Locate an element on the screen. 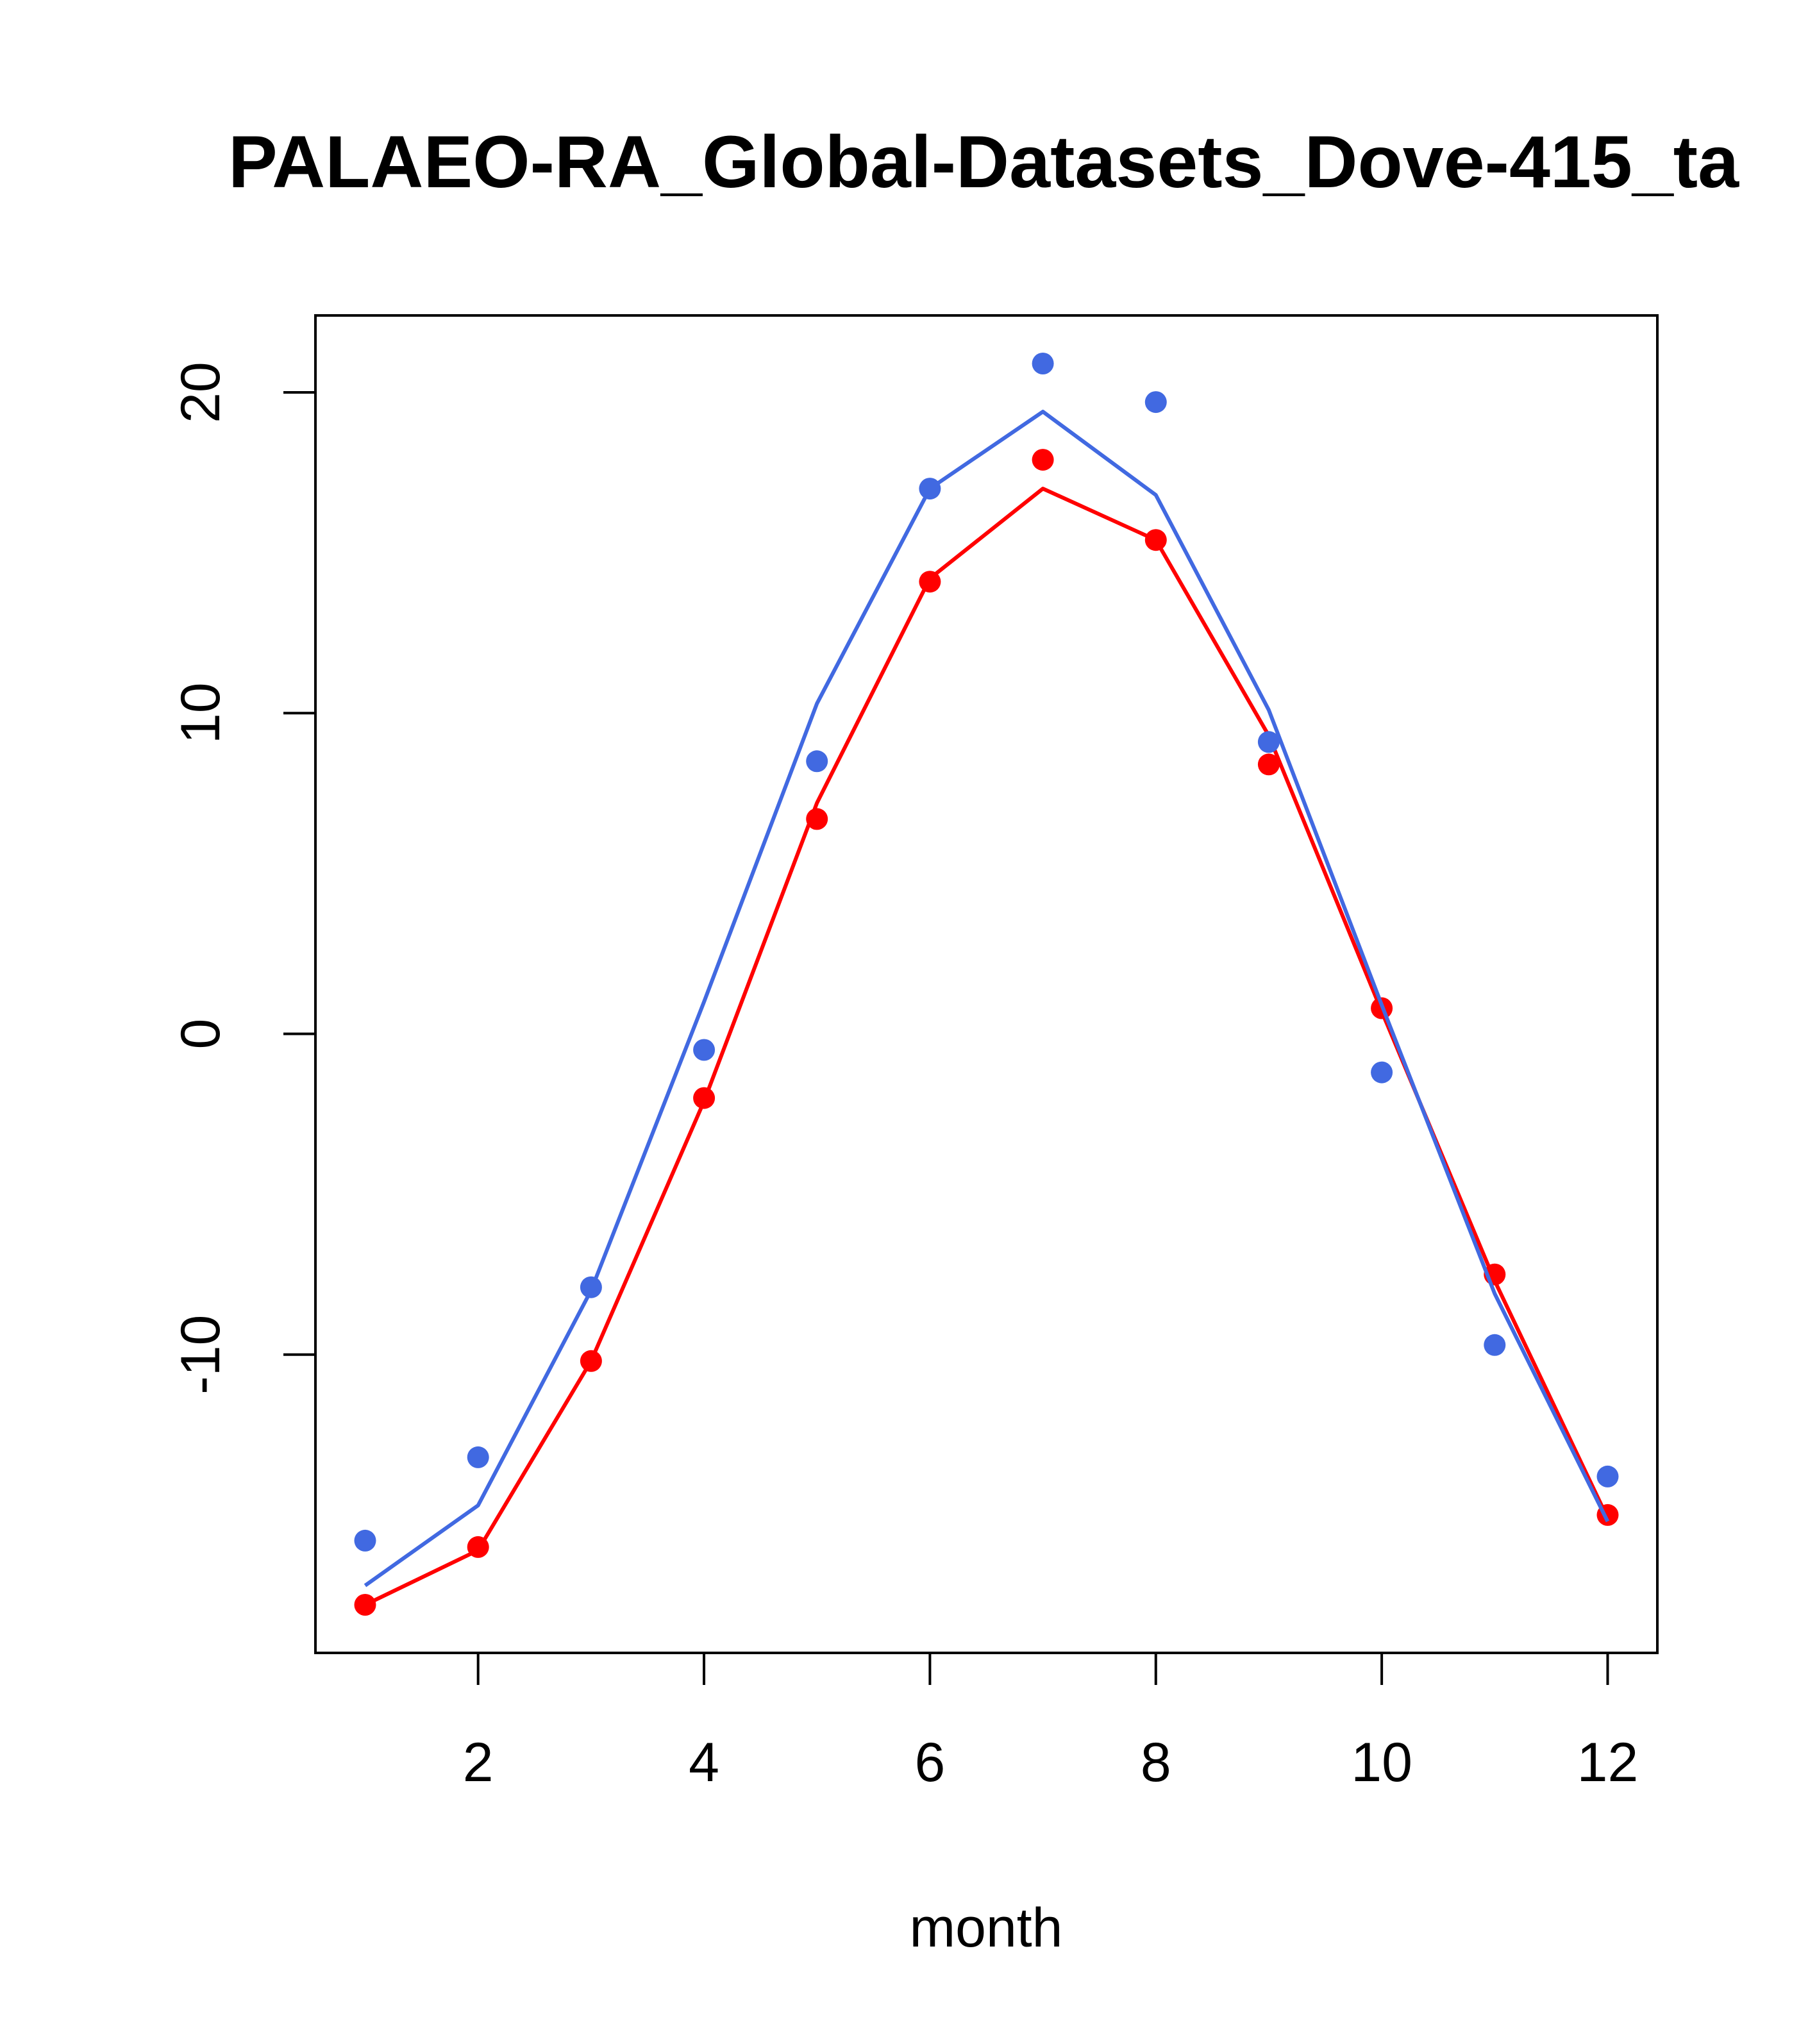  x-axis-label: month is located at coordinates (986, 1928).